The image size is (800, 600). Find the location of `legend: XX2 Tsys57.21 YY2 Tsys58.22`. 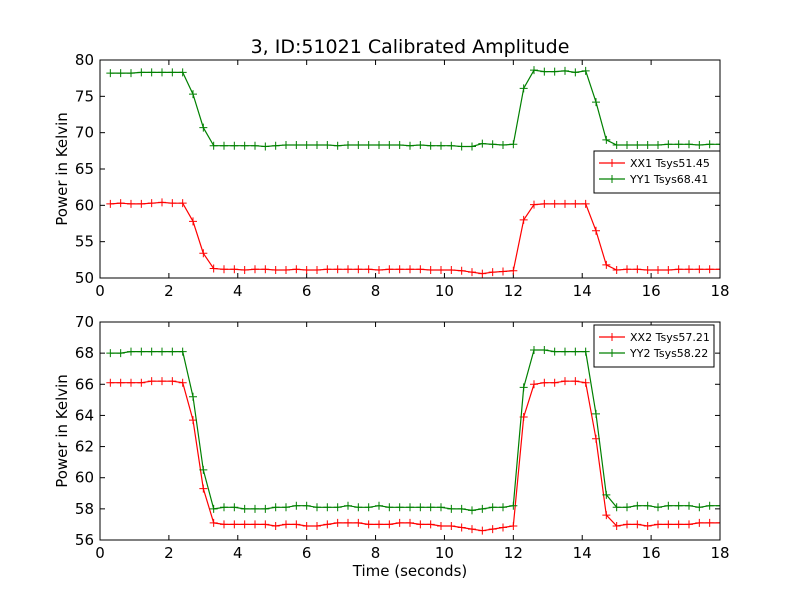

legend: XX2 Tsys57.21 YY2 Tsys58.22 is located at coordinates (654, 346).